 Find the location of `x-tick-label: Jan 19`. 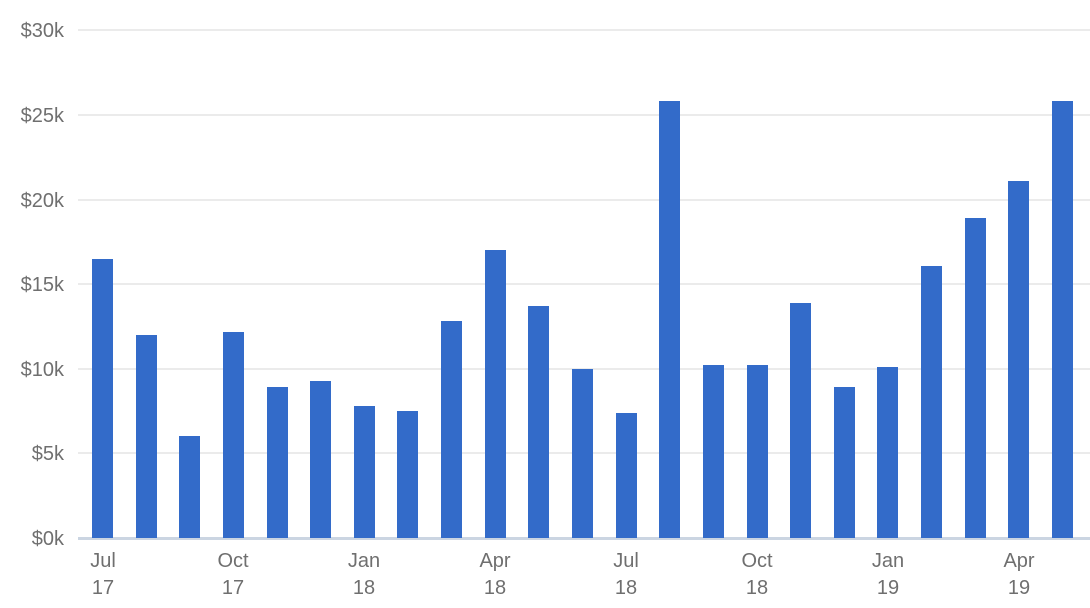

x-tick-label: Jan 19 is located at coordinates (888, 574).